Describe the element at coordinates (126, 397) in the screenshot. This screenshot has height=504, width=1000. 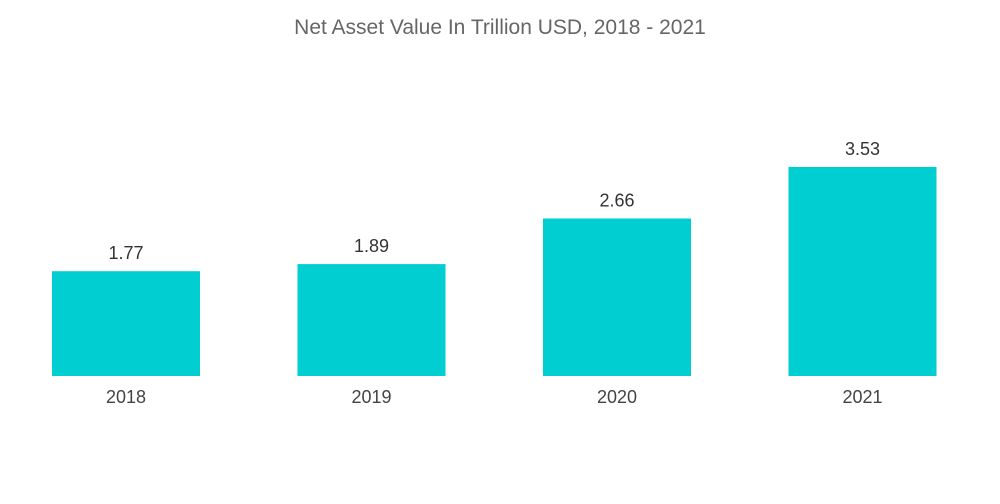
I see `x-tick-label-2018: 2018` at that location.